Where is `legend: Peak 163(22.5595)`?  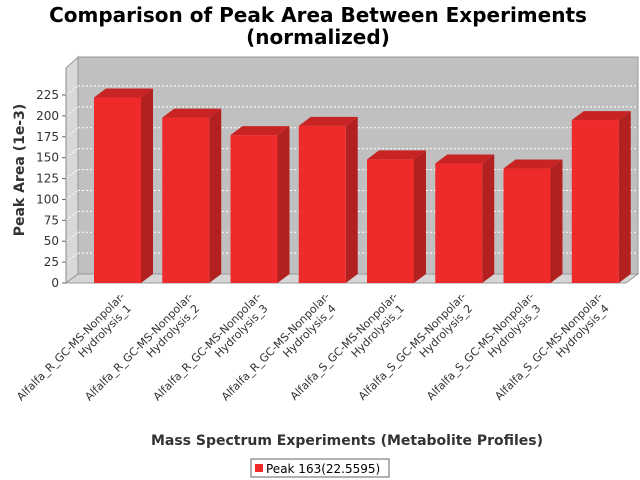
legend: Peak 163(22.5595) is located at coordinates (320, 468).